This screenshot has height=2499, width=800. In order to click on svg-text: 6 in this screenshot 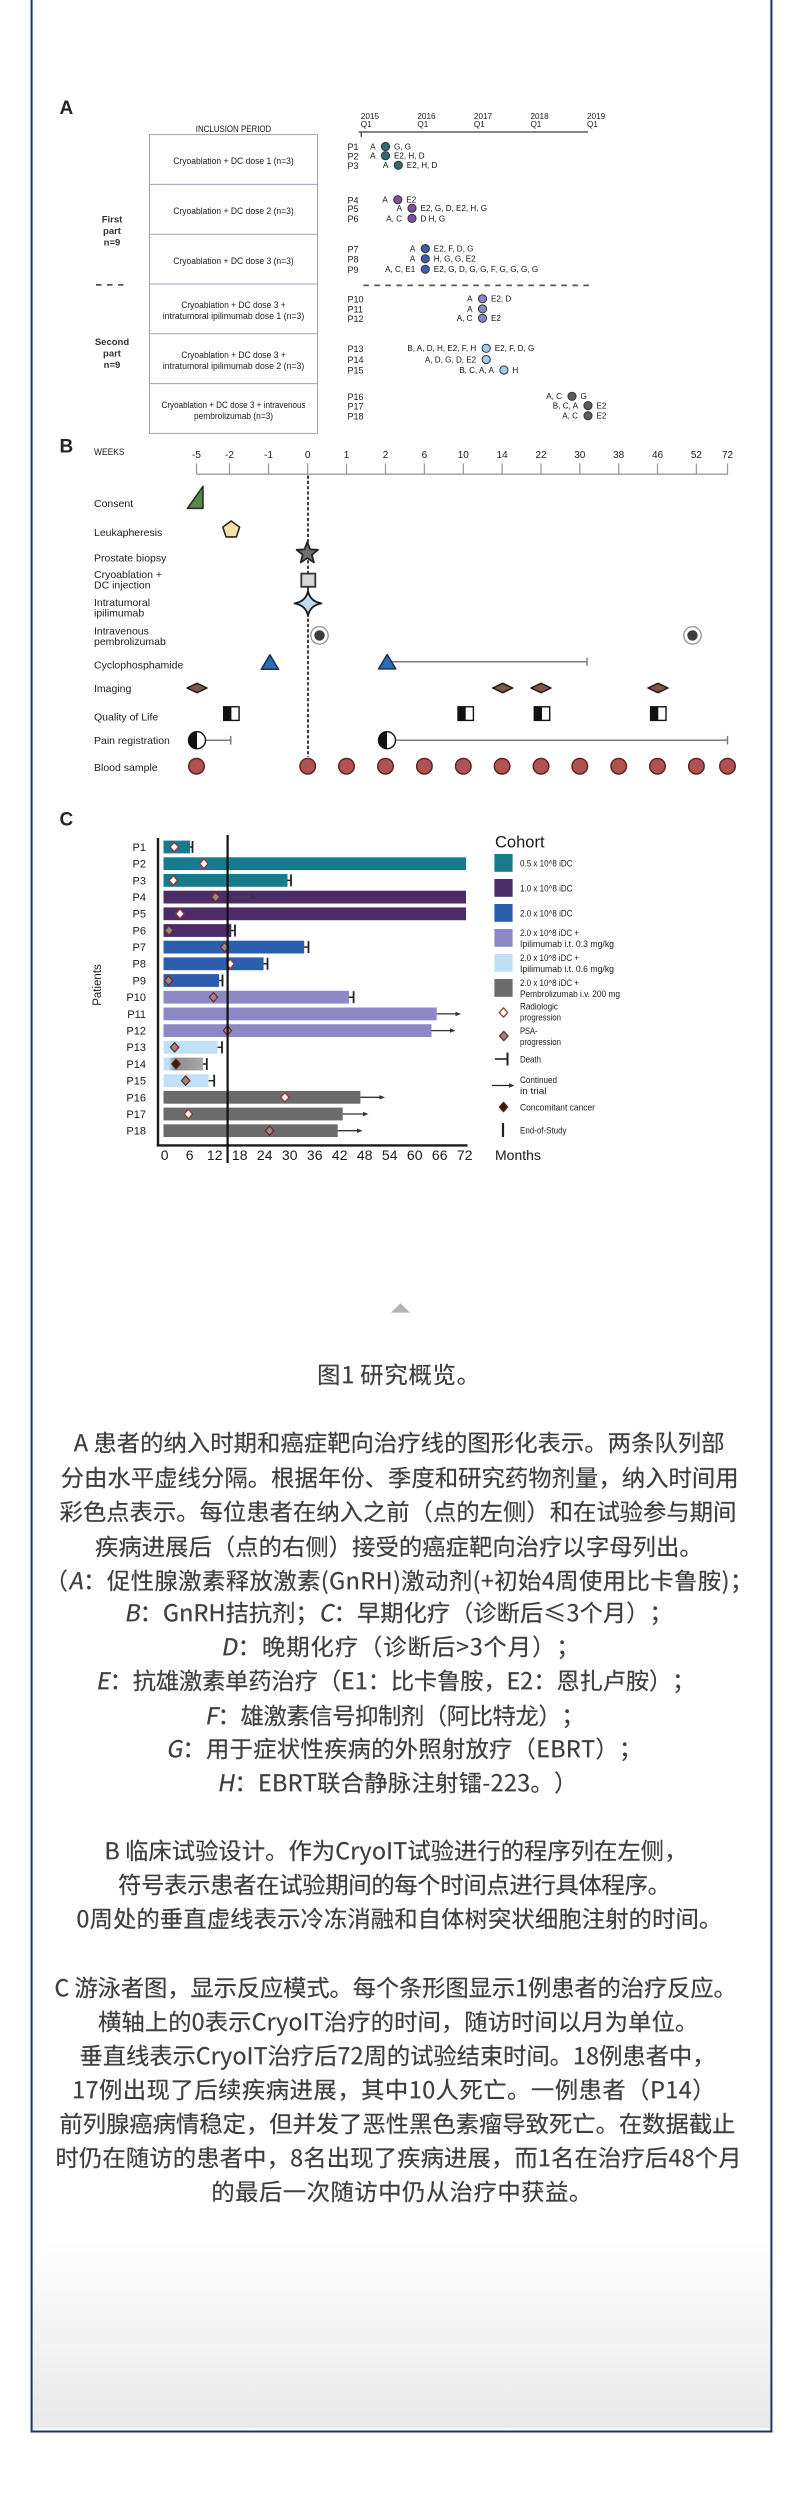, I will do `click(190, 1155)`.